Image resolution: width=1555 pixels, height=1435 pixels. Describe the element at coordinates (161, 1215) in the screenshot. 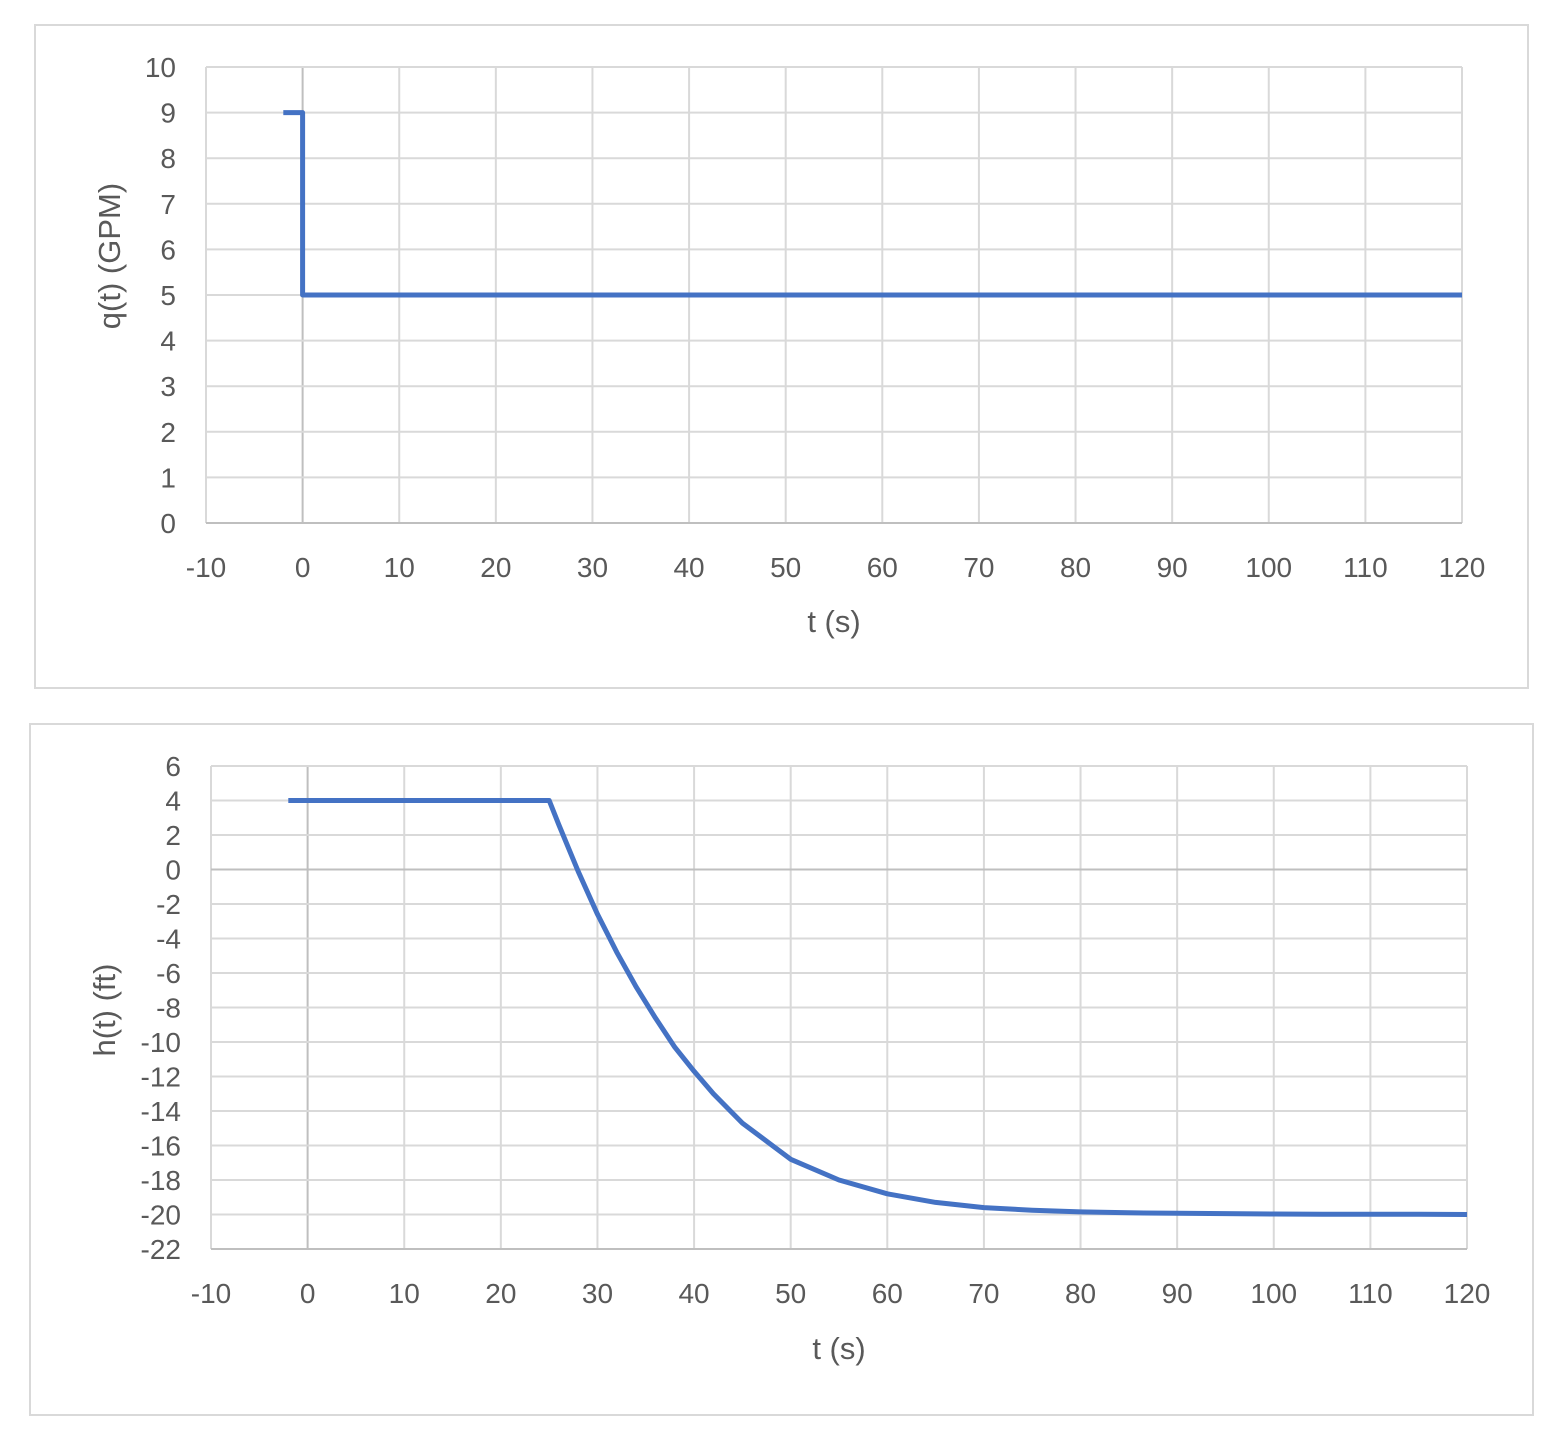

I see `head-y-tick-label: -20` at that location.